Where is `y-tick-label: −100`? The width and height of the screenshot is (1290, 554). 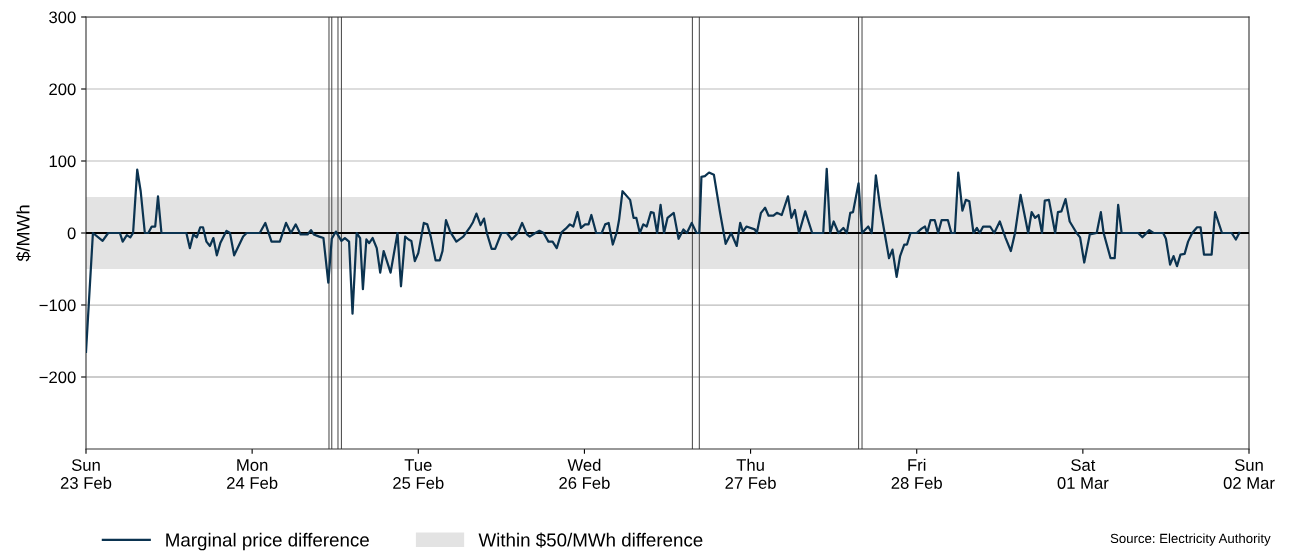 y-tick-label: −100 is located at coordinates (57, 305).